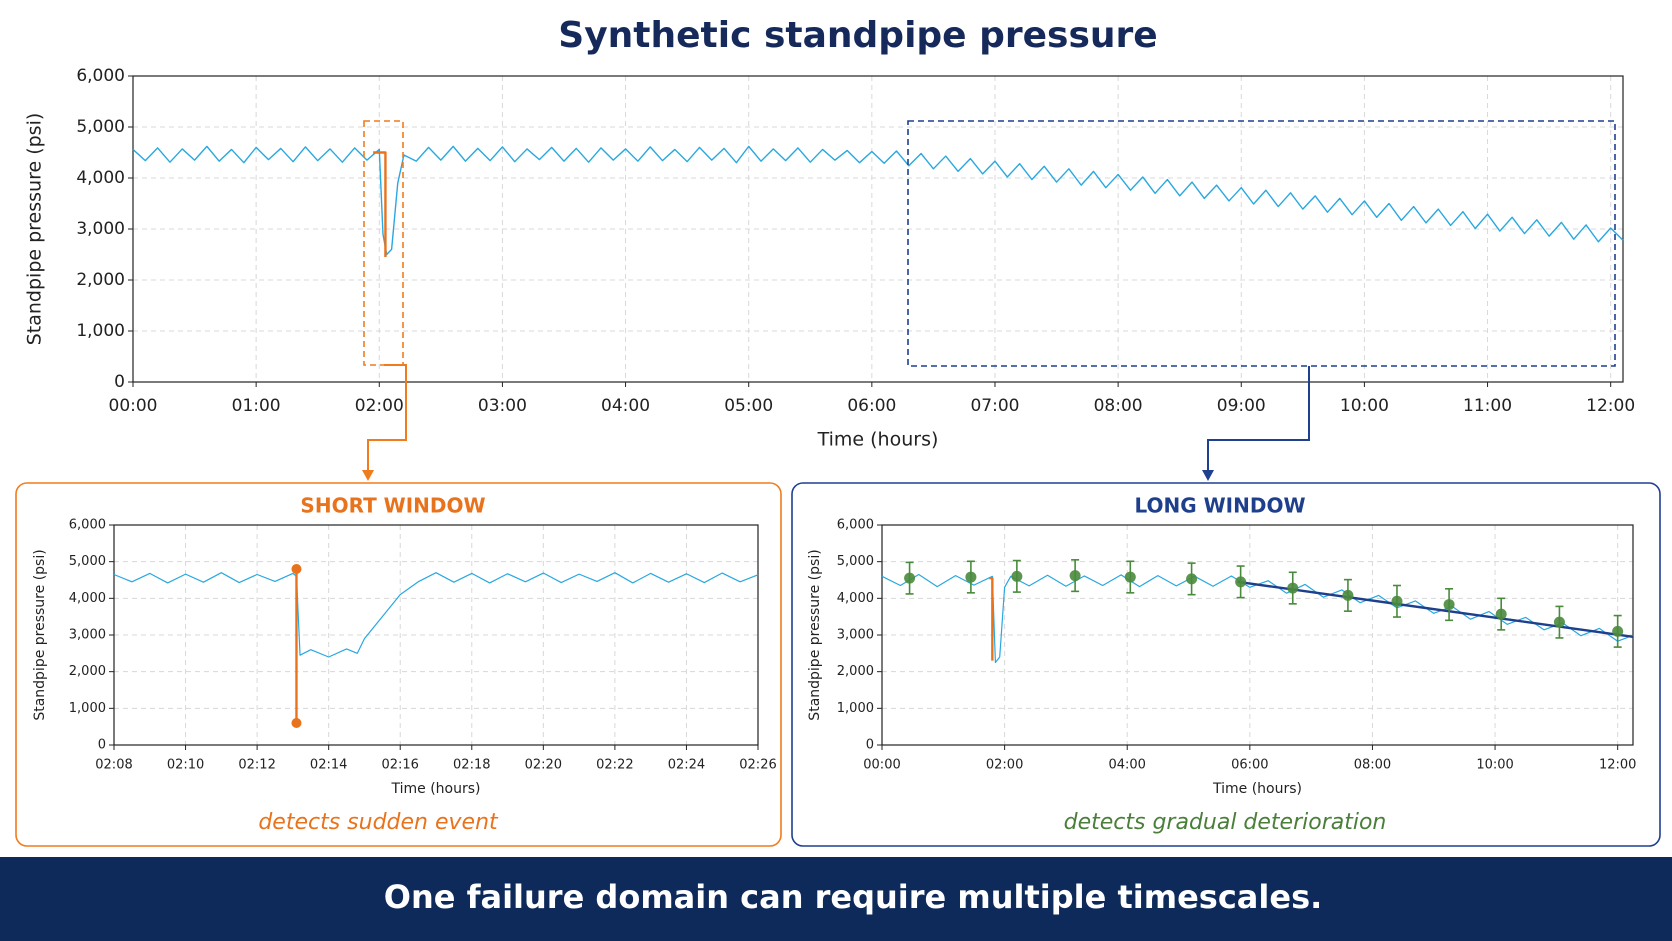 This screenshot has width=1672, height=941. What do you see at coordinates (185, 765) in the screenshot?
I see `x-tick-label: 02:10` at bounding box center [185, 765].